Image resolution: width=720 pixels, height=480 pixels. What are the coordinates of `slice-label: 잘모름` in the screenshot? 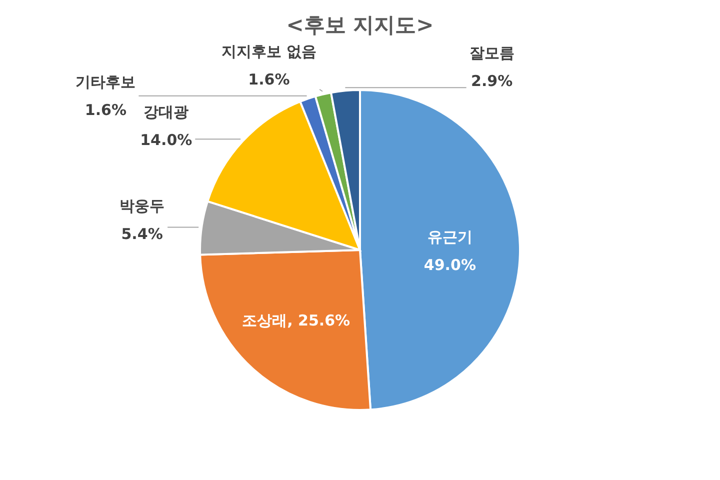 It's located at (491, 53).